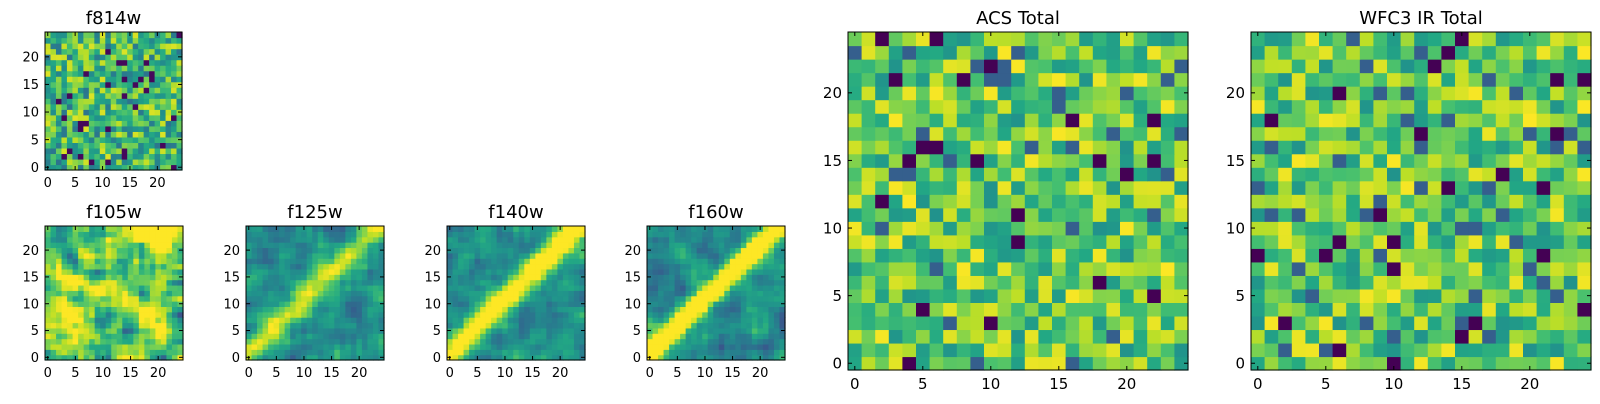  What do you see at coordinates (505, 373) in the screenshot?
I see `x-tick-label: 10` at bounding box center [505, 373].